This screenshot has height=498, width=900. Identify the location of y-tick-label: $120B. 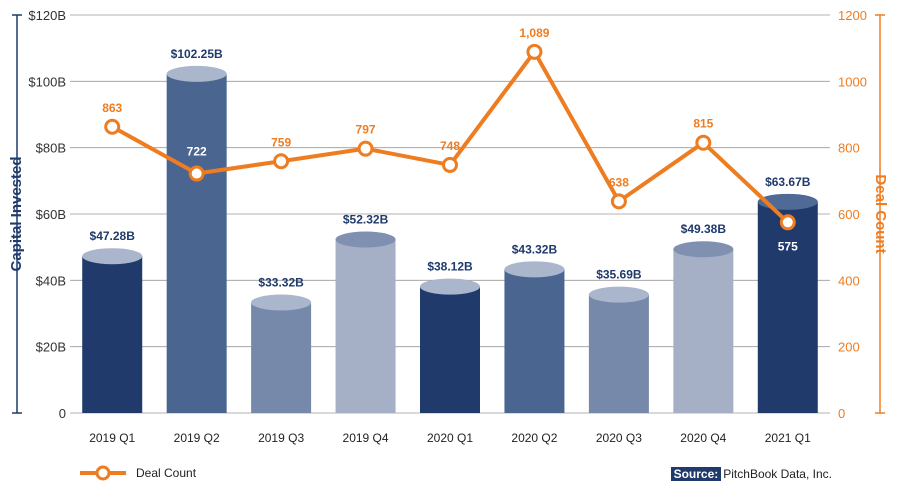
(47, 15).